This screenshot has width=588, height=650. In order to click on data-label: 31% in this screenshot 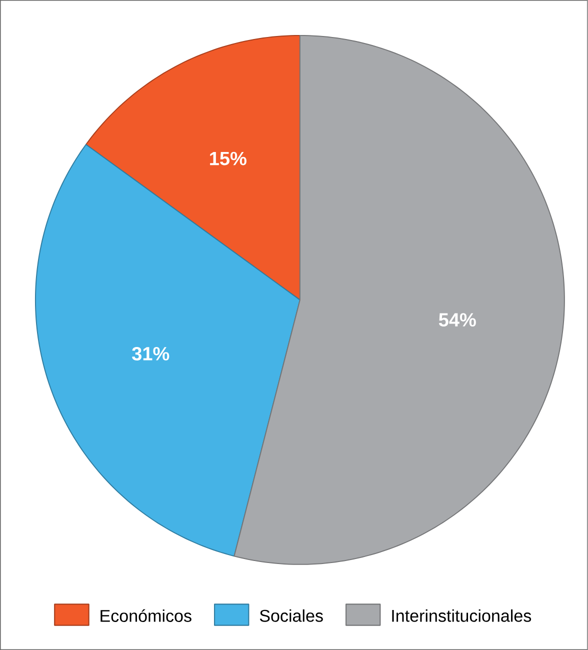, I will do `click(151, 353)`.